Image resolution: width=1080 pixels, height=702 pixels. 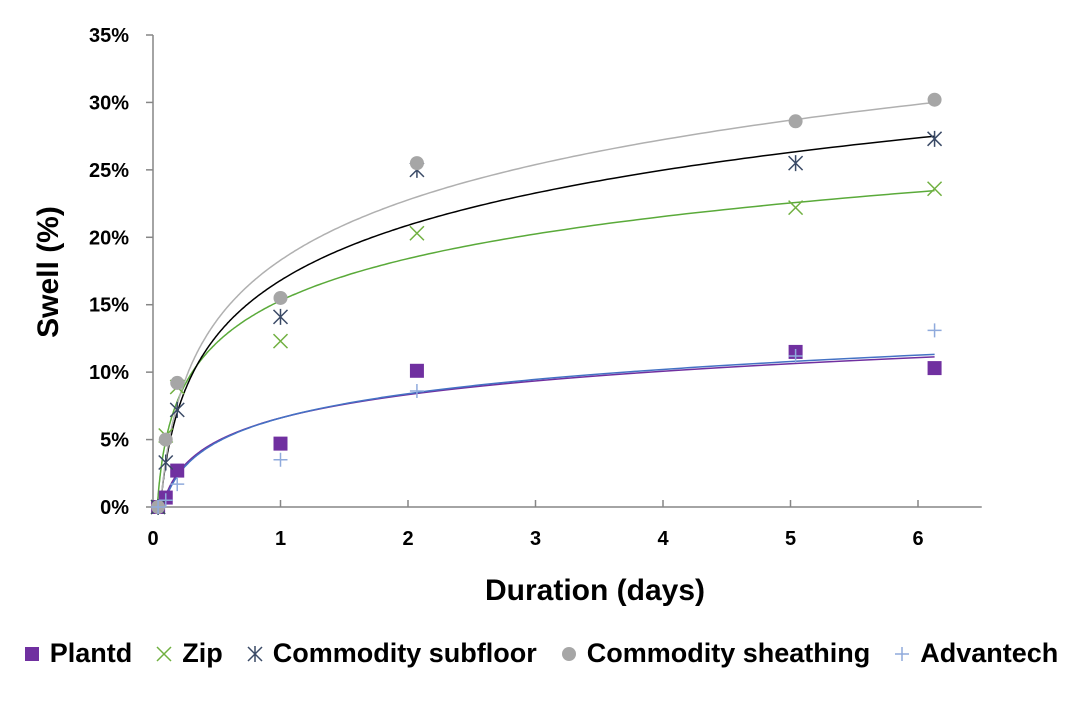 I want to click on legend-label: Zip, so click(x=202, y=653).